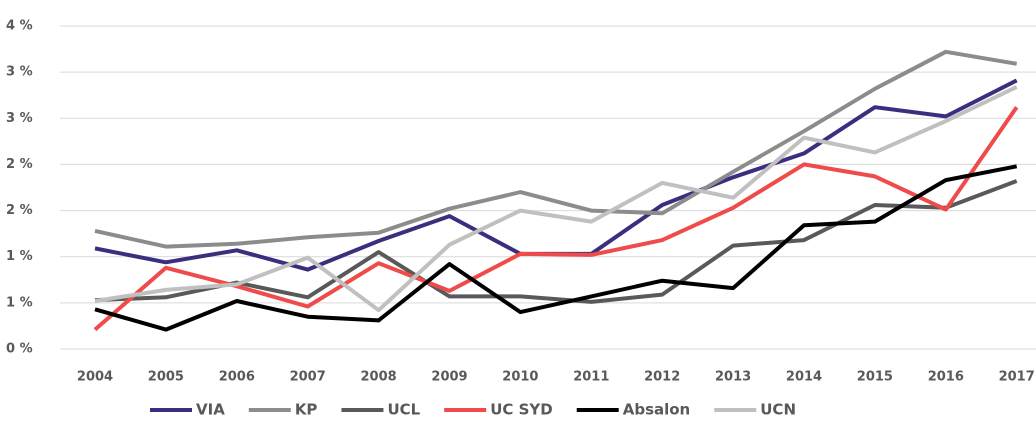 The height and width of the screenshot is (422, 1036). I want to click on y-tick-label: 0 %, so click(19, 349).